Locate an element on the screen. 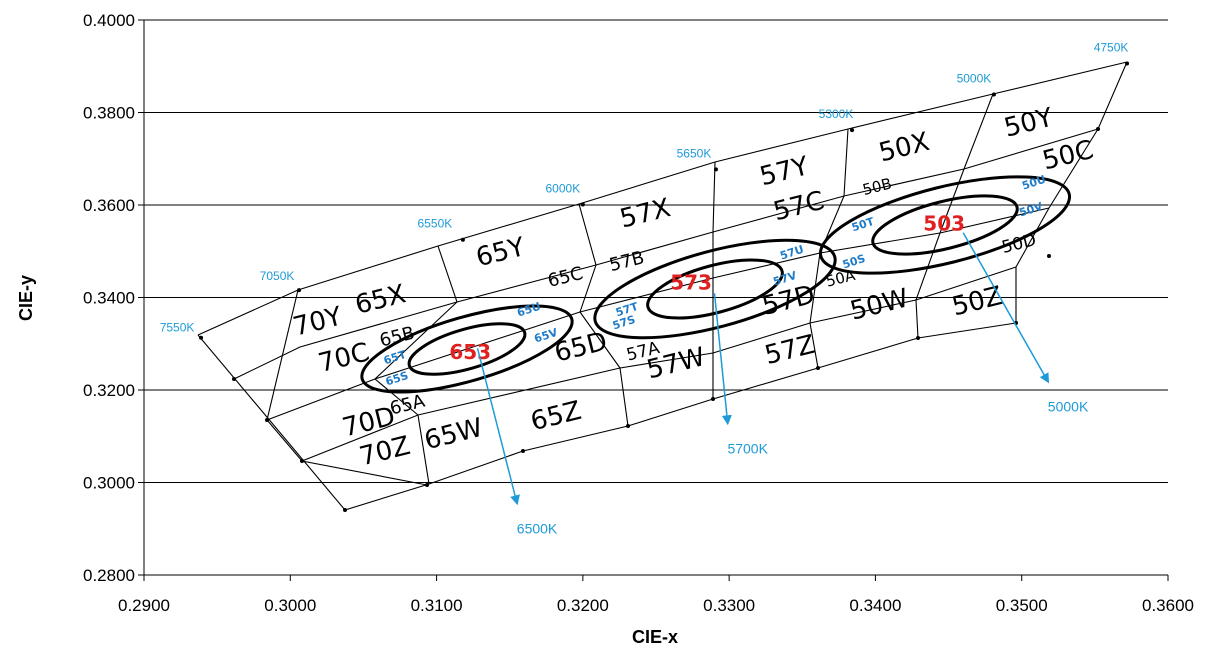 The width and height of the screenshot is (1205, 648). cct-label: 5650K is located at coordinates (694, 153).